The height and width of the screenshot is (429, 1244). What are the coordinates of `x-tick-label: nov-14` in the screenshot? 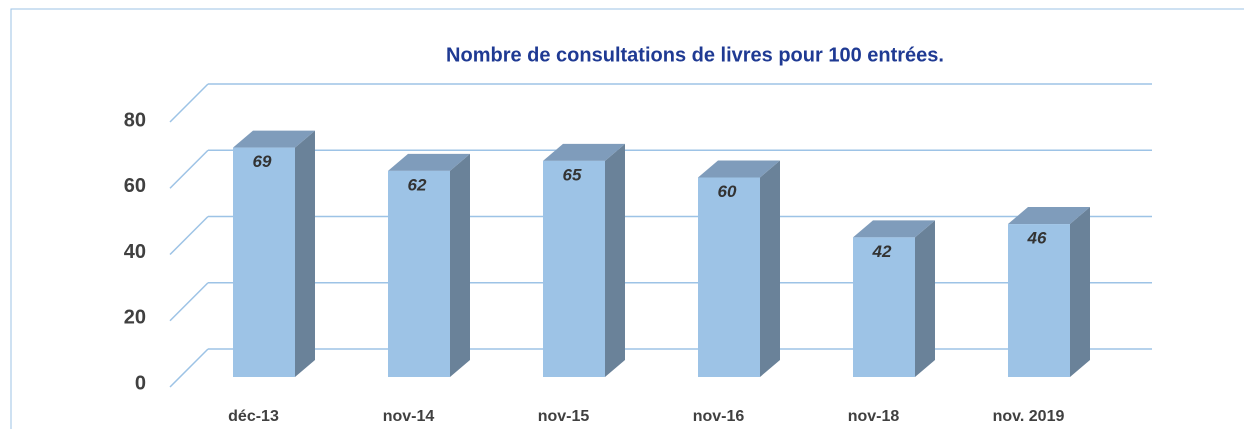 It's located at (409, 416).